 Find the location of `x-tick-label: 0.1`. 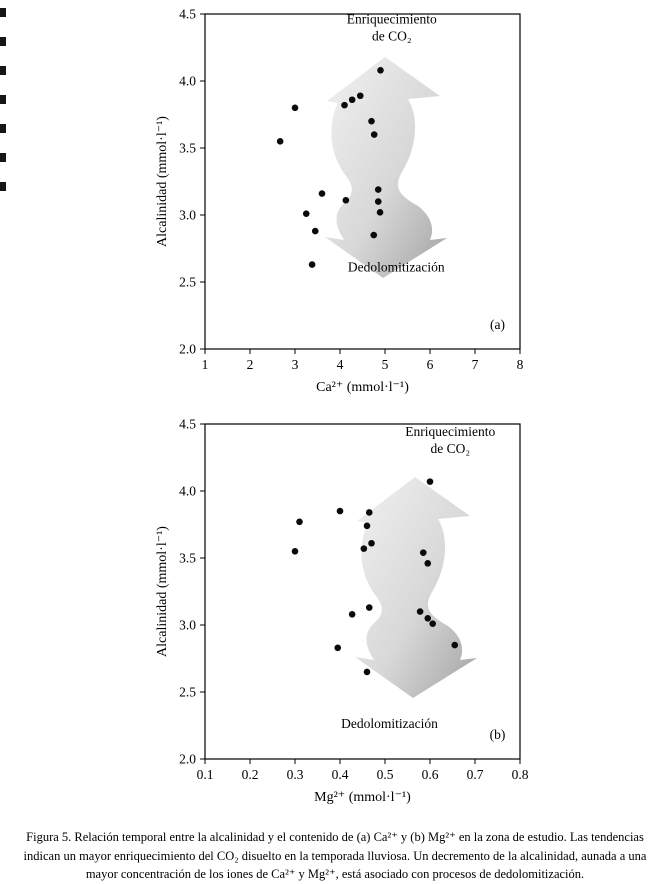

x-tick-label: 0.1 is located at coordinates (205, 774).